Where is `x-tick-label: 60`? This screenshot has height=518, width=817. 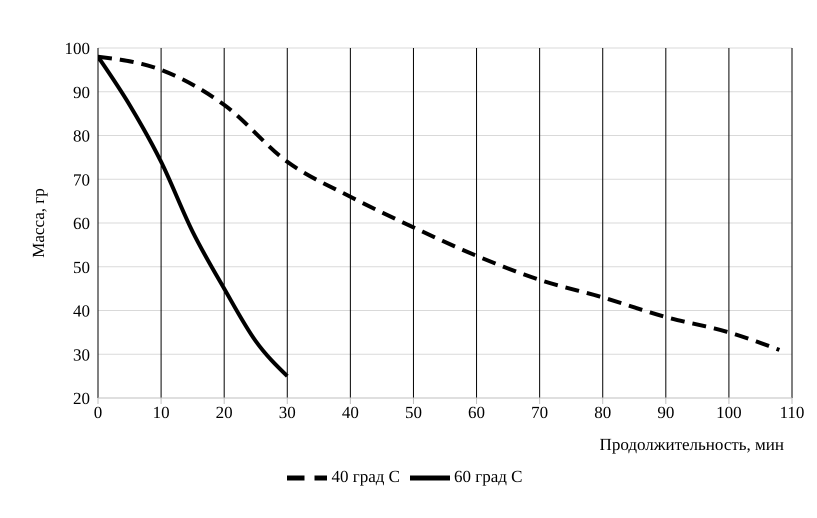
x-tick-label: 60 is located at coordinates (477, 412).